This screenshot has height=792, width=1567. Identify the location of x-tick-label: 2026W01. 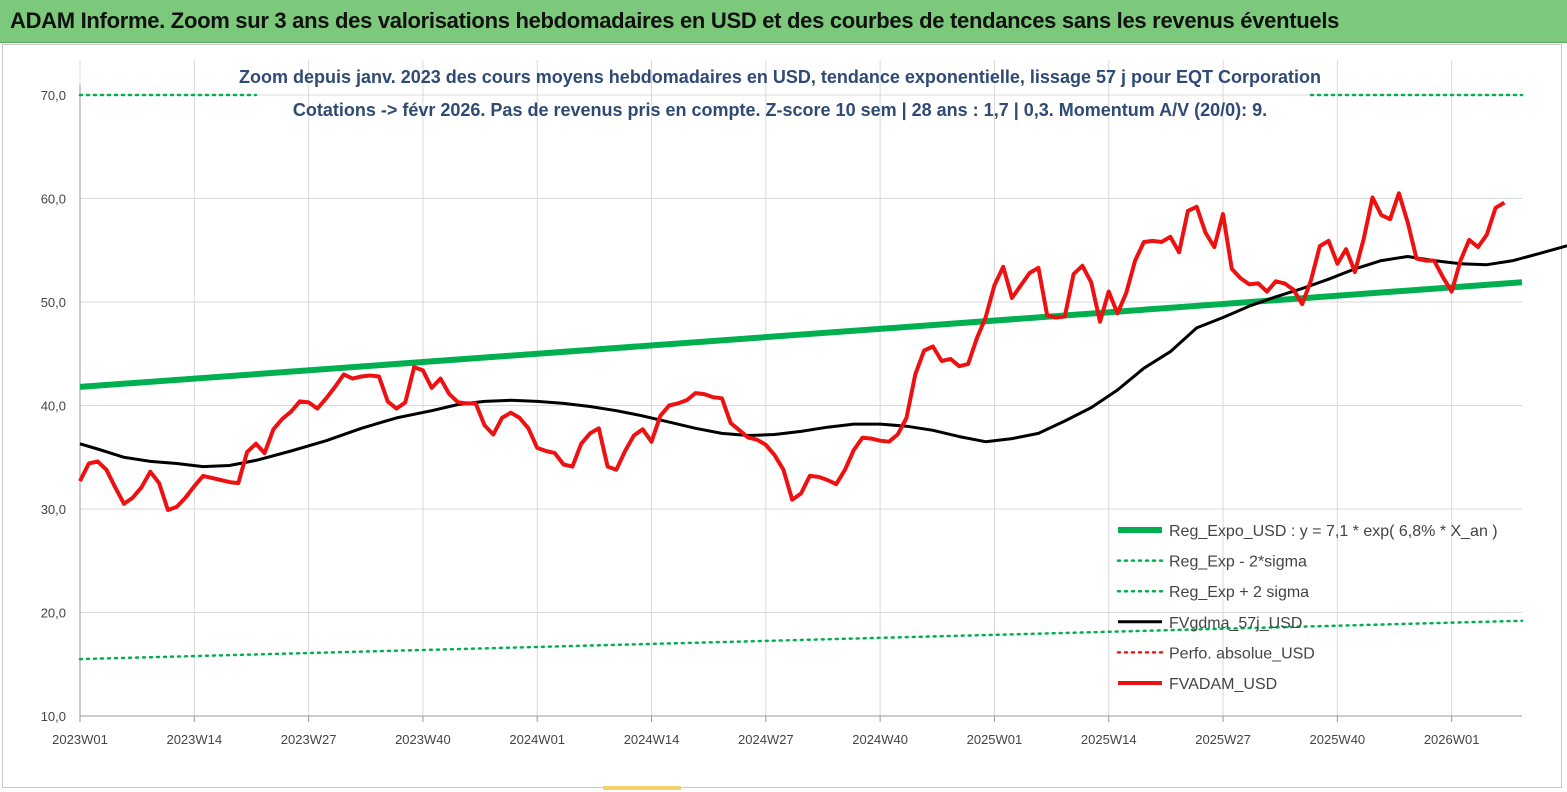
(1452, 739).